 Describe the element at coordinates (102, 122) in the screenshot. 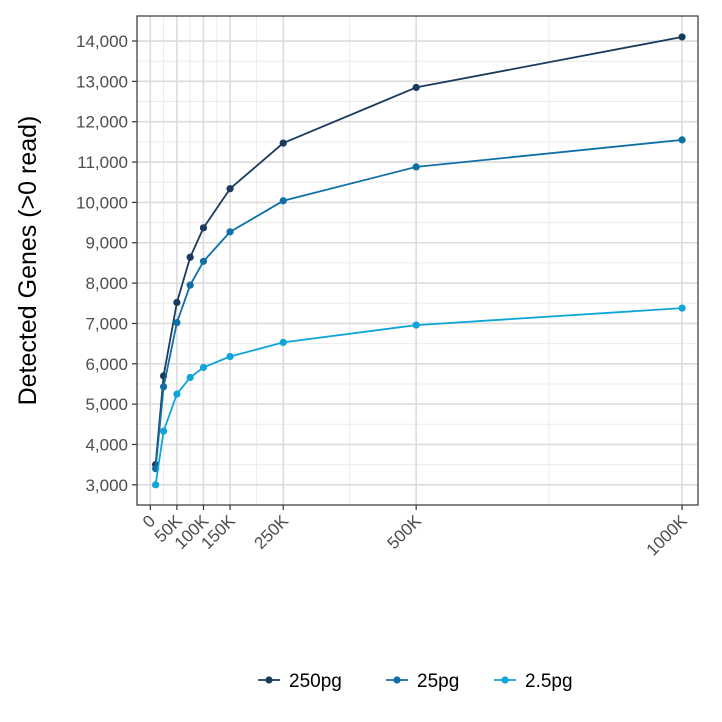

I see `y-tick-label: 12,000` at that location.